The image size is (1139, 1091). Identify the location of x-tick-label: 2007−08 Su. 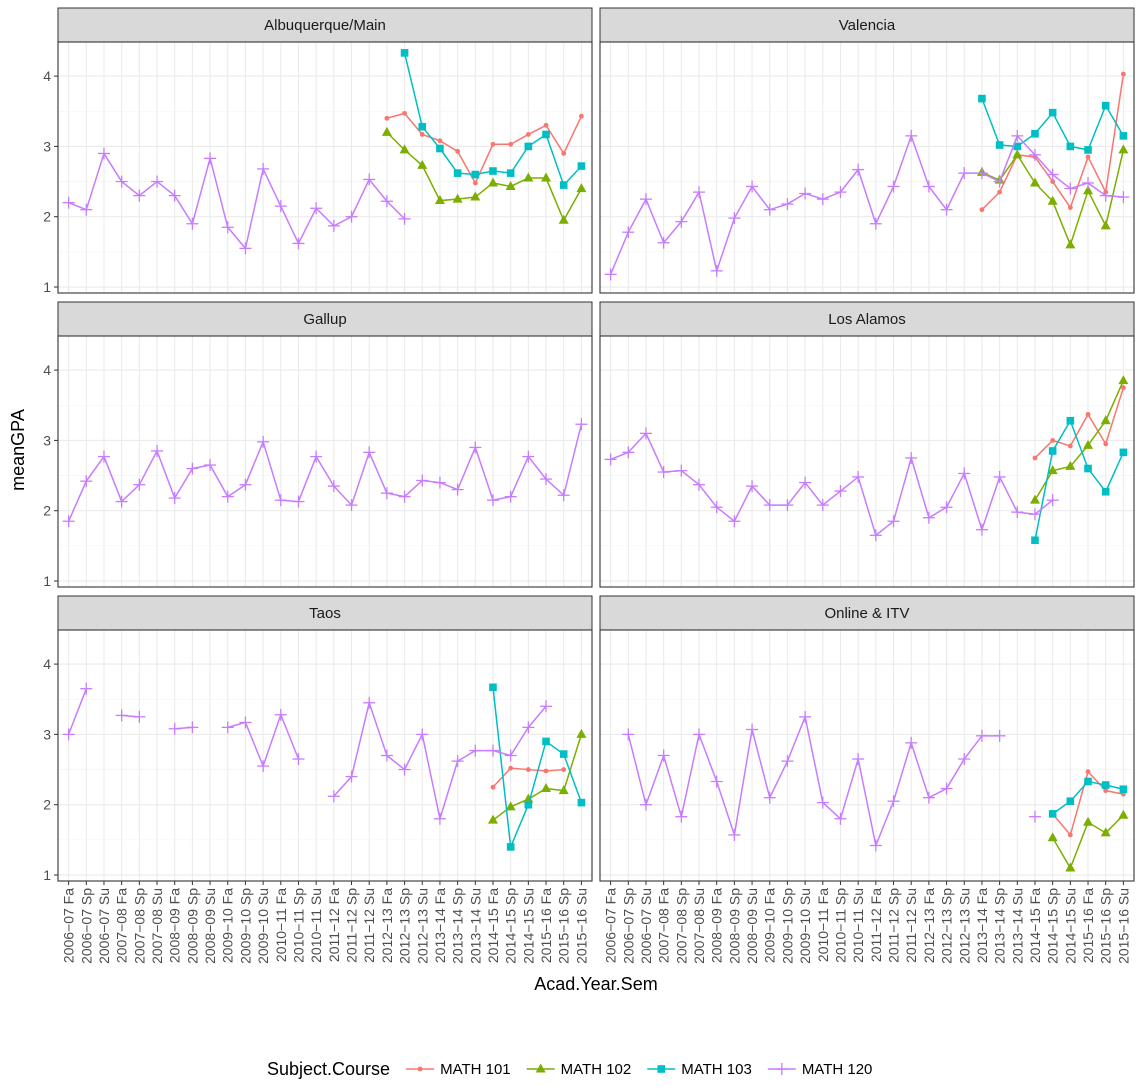
(157, 926).